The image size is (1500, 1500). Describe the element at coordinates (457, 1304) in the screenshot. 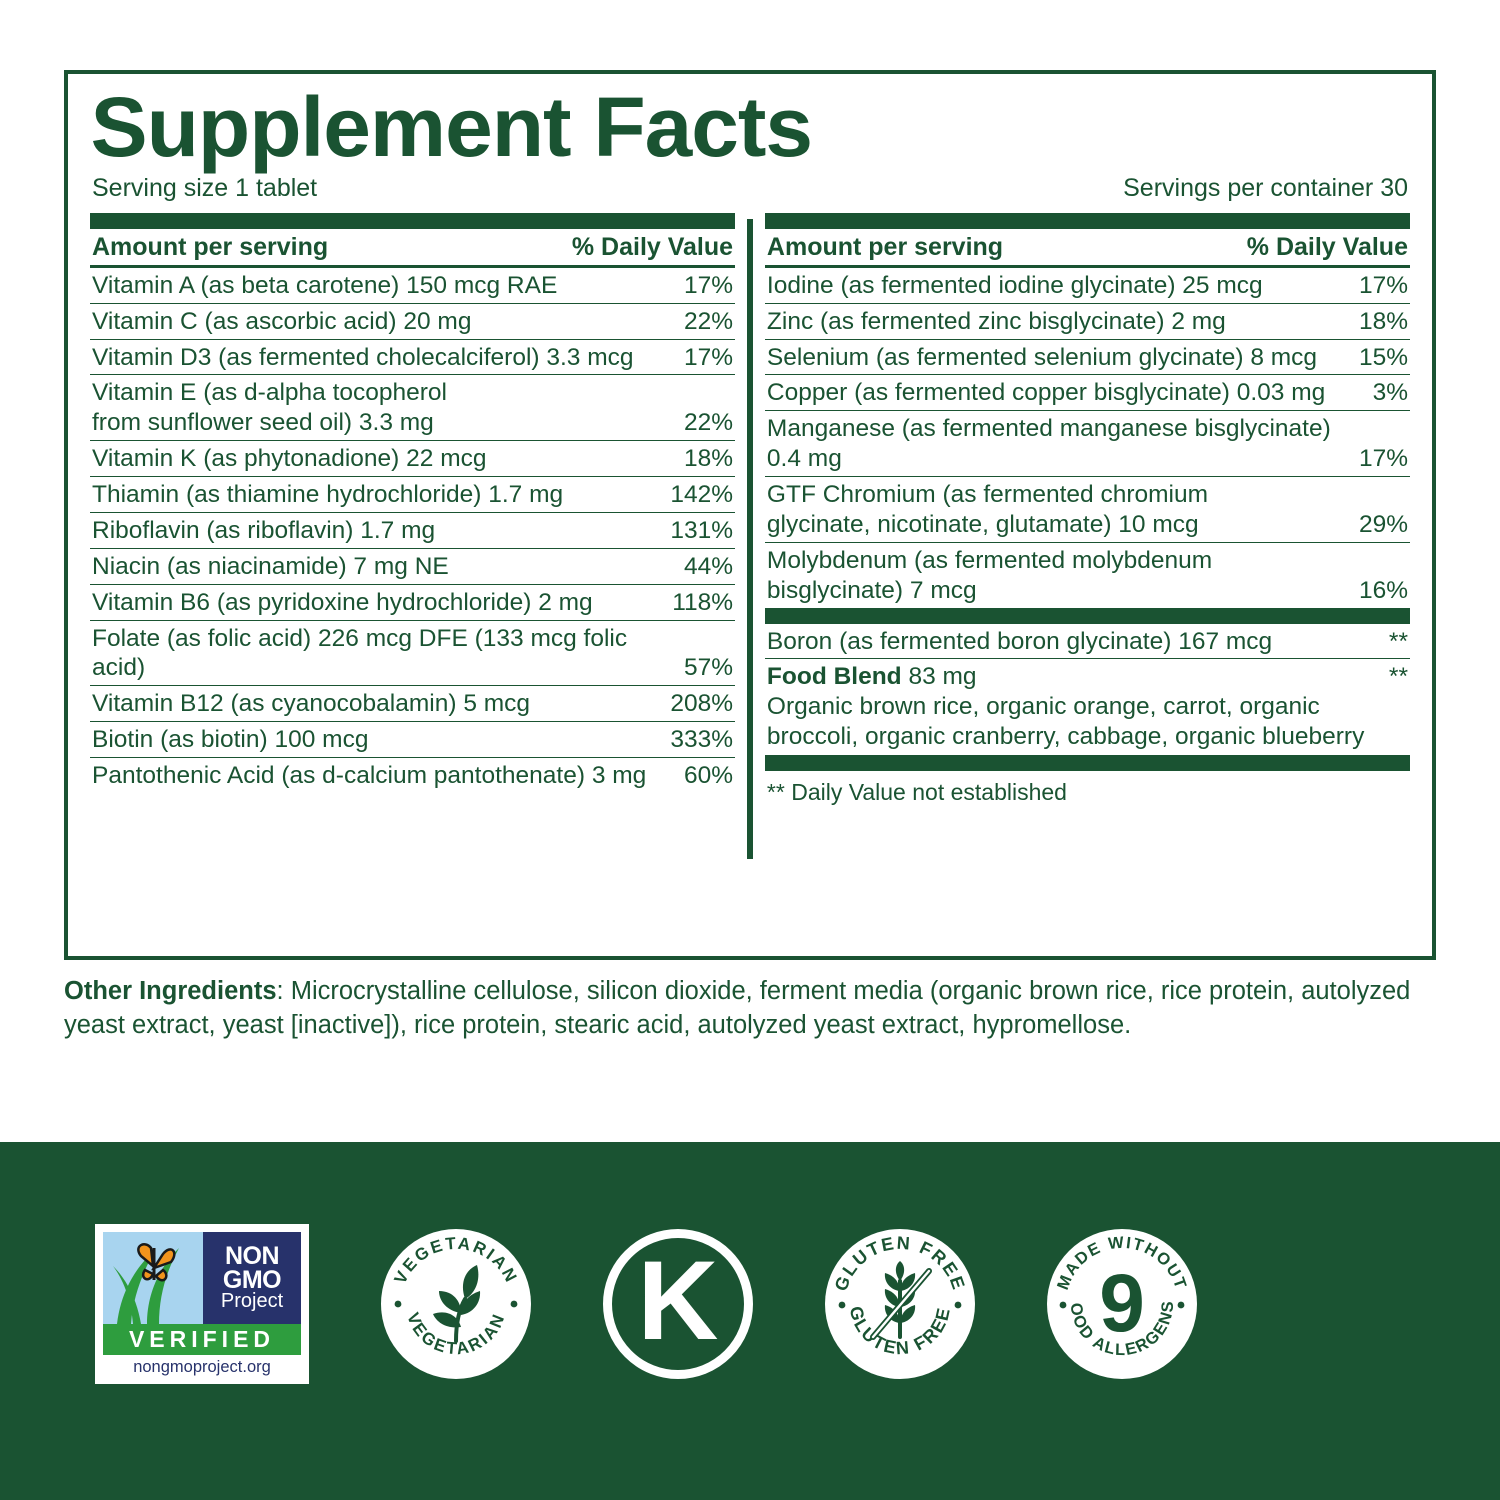

I see `leaf-sprig-icon` at that location.